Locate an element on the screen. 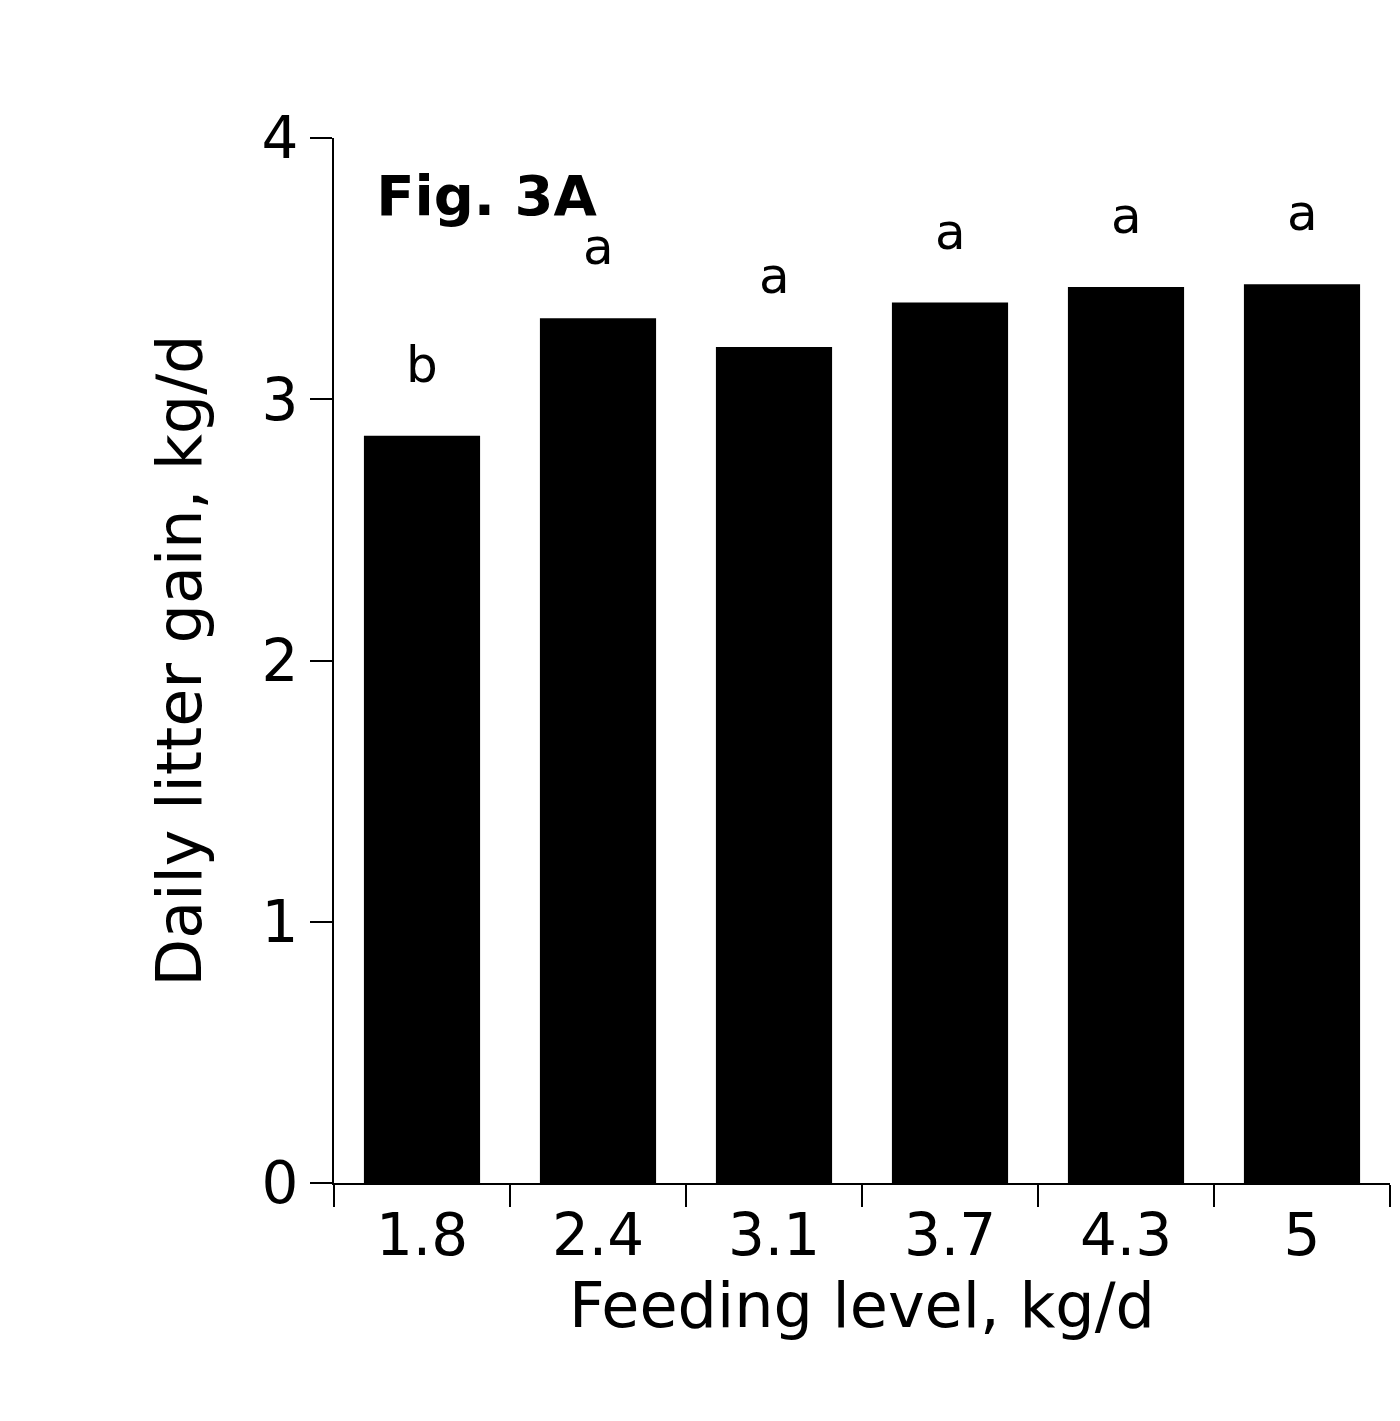 This screenshot has width=1400, height=1421. annotation: b is located at coordinates (422, 365).